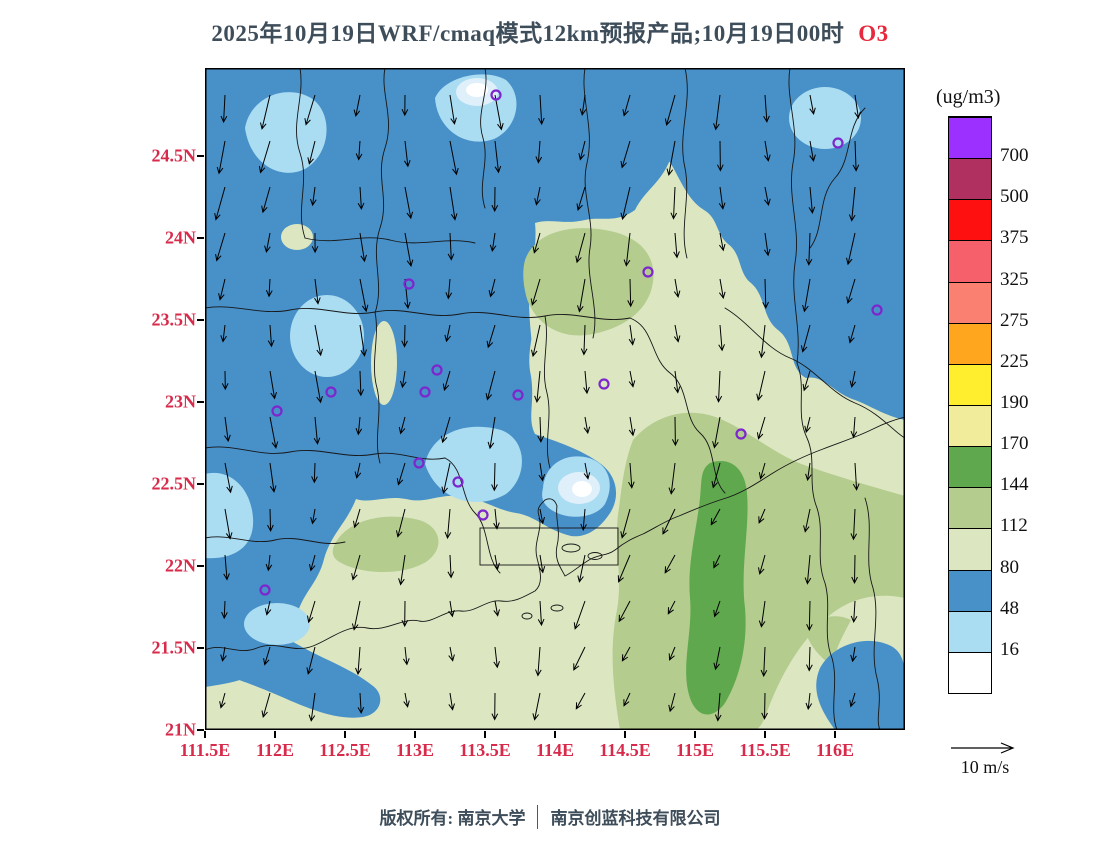 This screenshot has height=850, width=1100. Describe the element at coordinates (968, 97) in the screenshot. I see `legend-unit: (ug/m3)` at that location.